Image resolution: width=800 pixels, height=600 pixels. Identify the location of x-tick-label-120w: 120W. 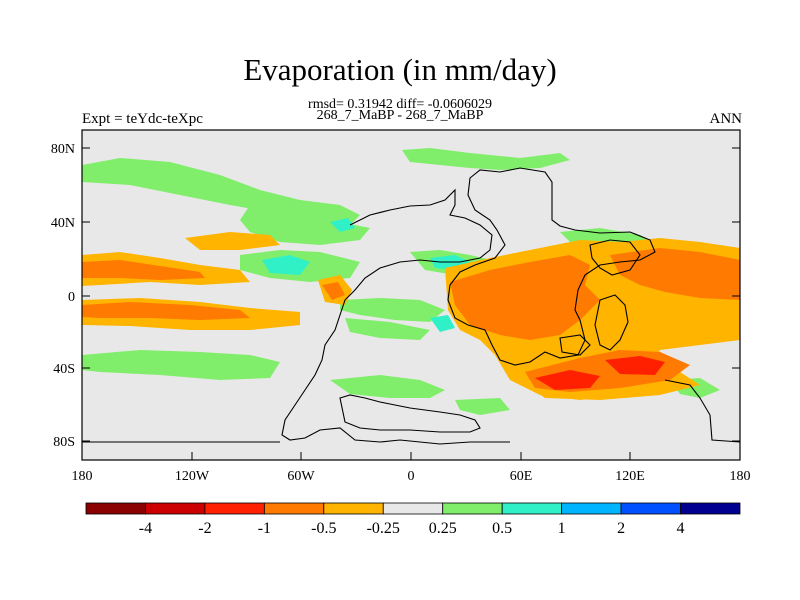
(192, 476).